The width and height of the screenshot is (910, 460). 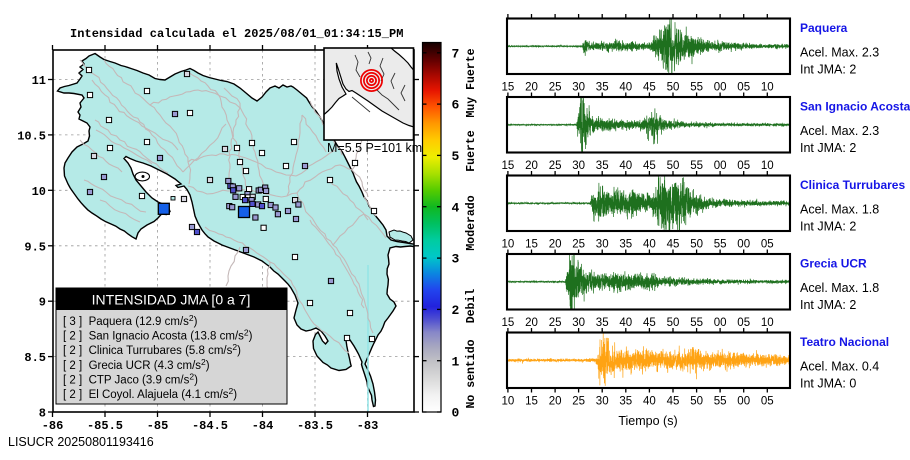 I want to click on svg-text: 4, so click(x=456, y=207).